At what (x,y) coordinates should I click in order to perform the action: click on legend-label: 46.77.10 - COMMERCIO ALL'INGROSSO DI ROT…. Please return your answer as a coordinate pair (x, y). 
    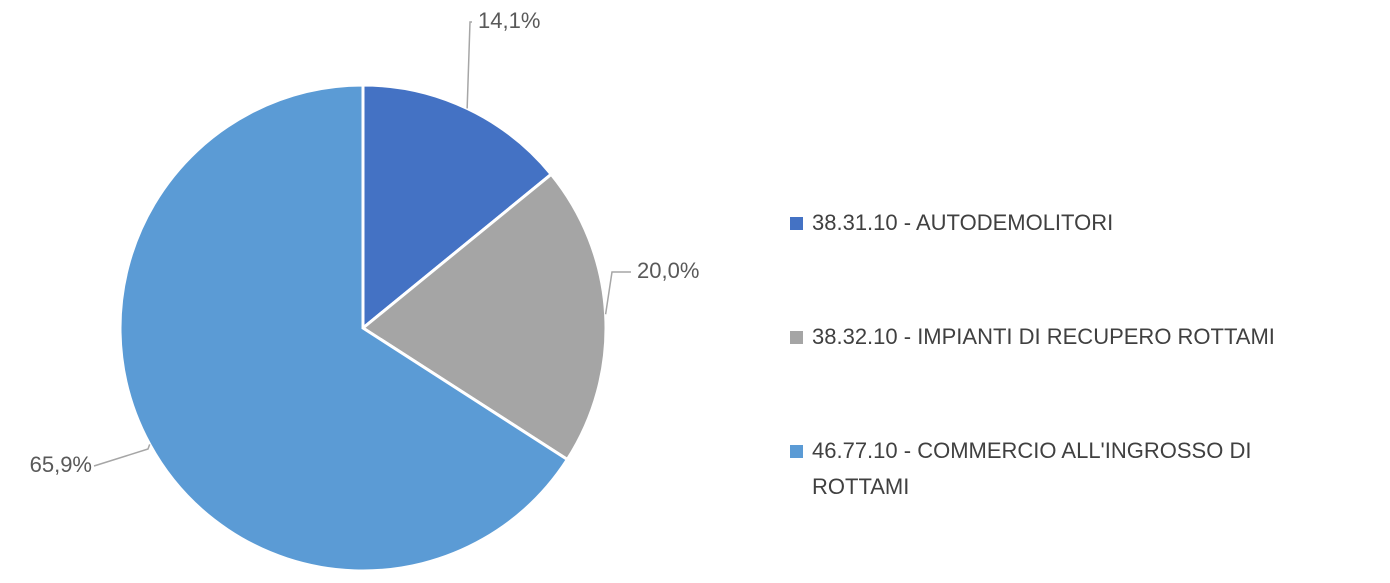
    Looking at the image, I should click on (1032, 468).